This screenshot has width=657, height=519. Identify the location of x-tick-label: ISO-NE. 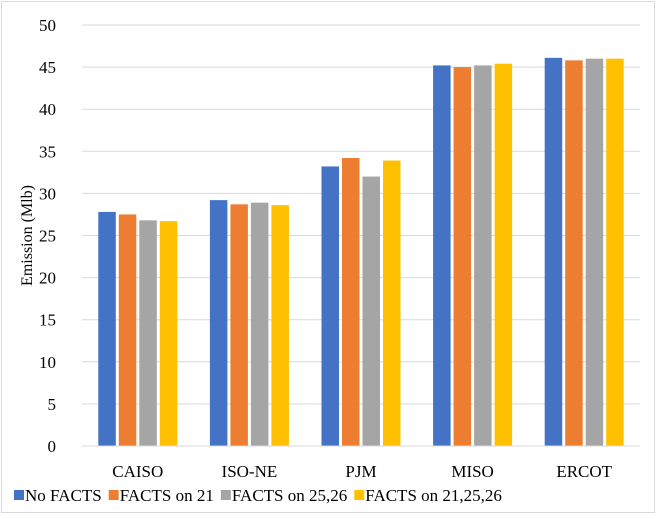
(250, 471).